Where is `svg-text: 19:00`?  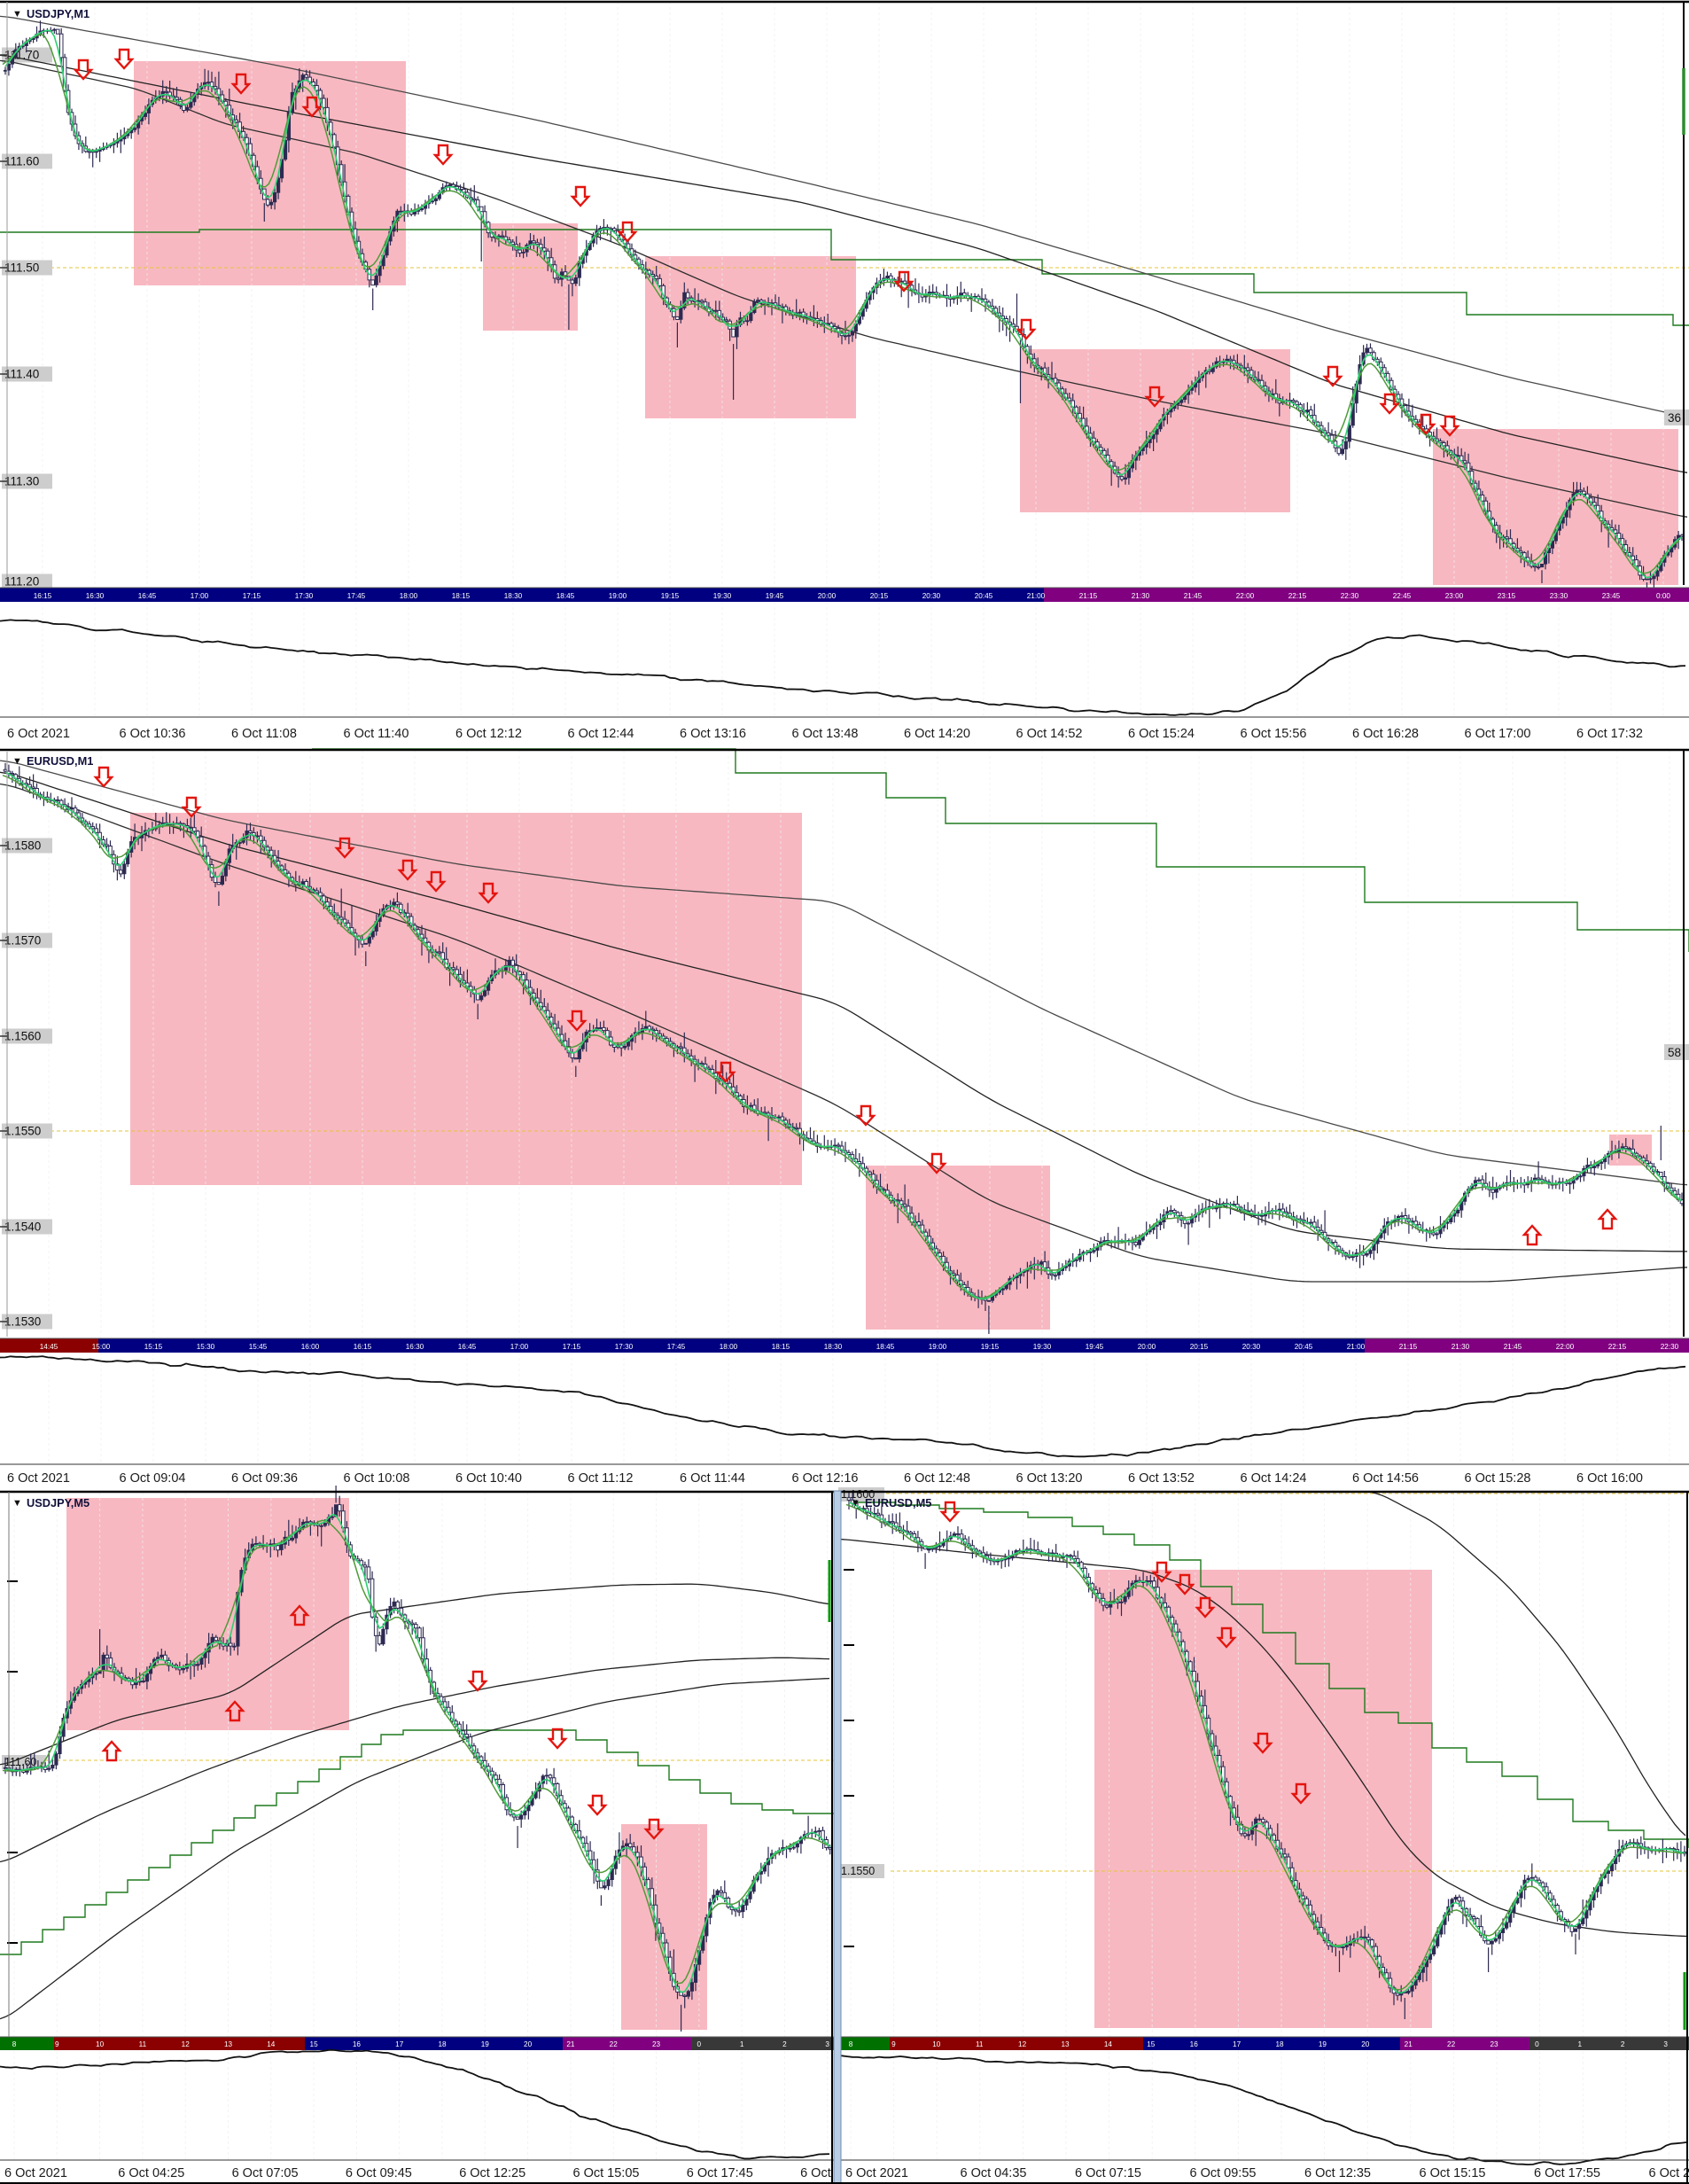
svg-text: 19:00 is located at coordinates (618, 596).